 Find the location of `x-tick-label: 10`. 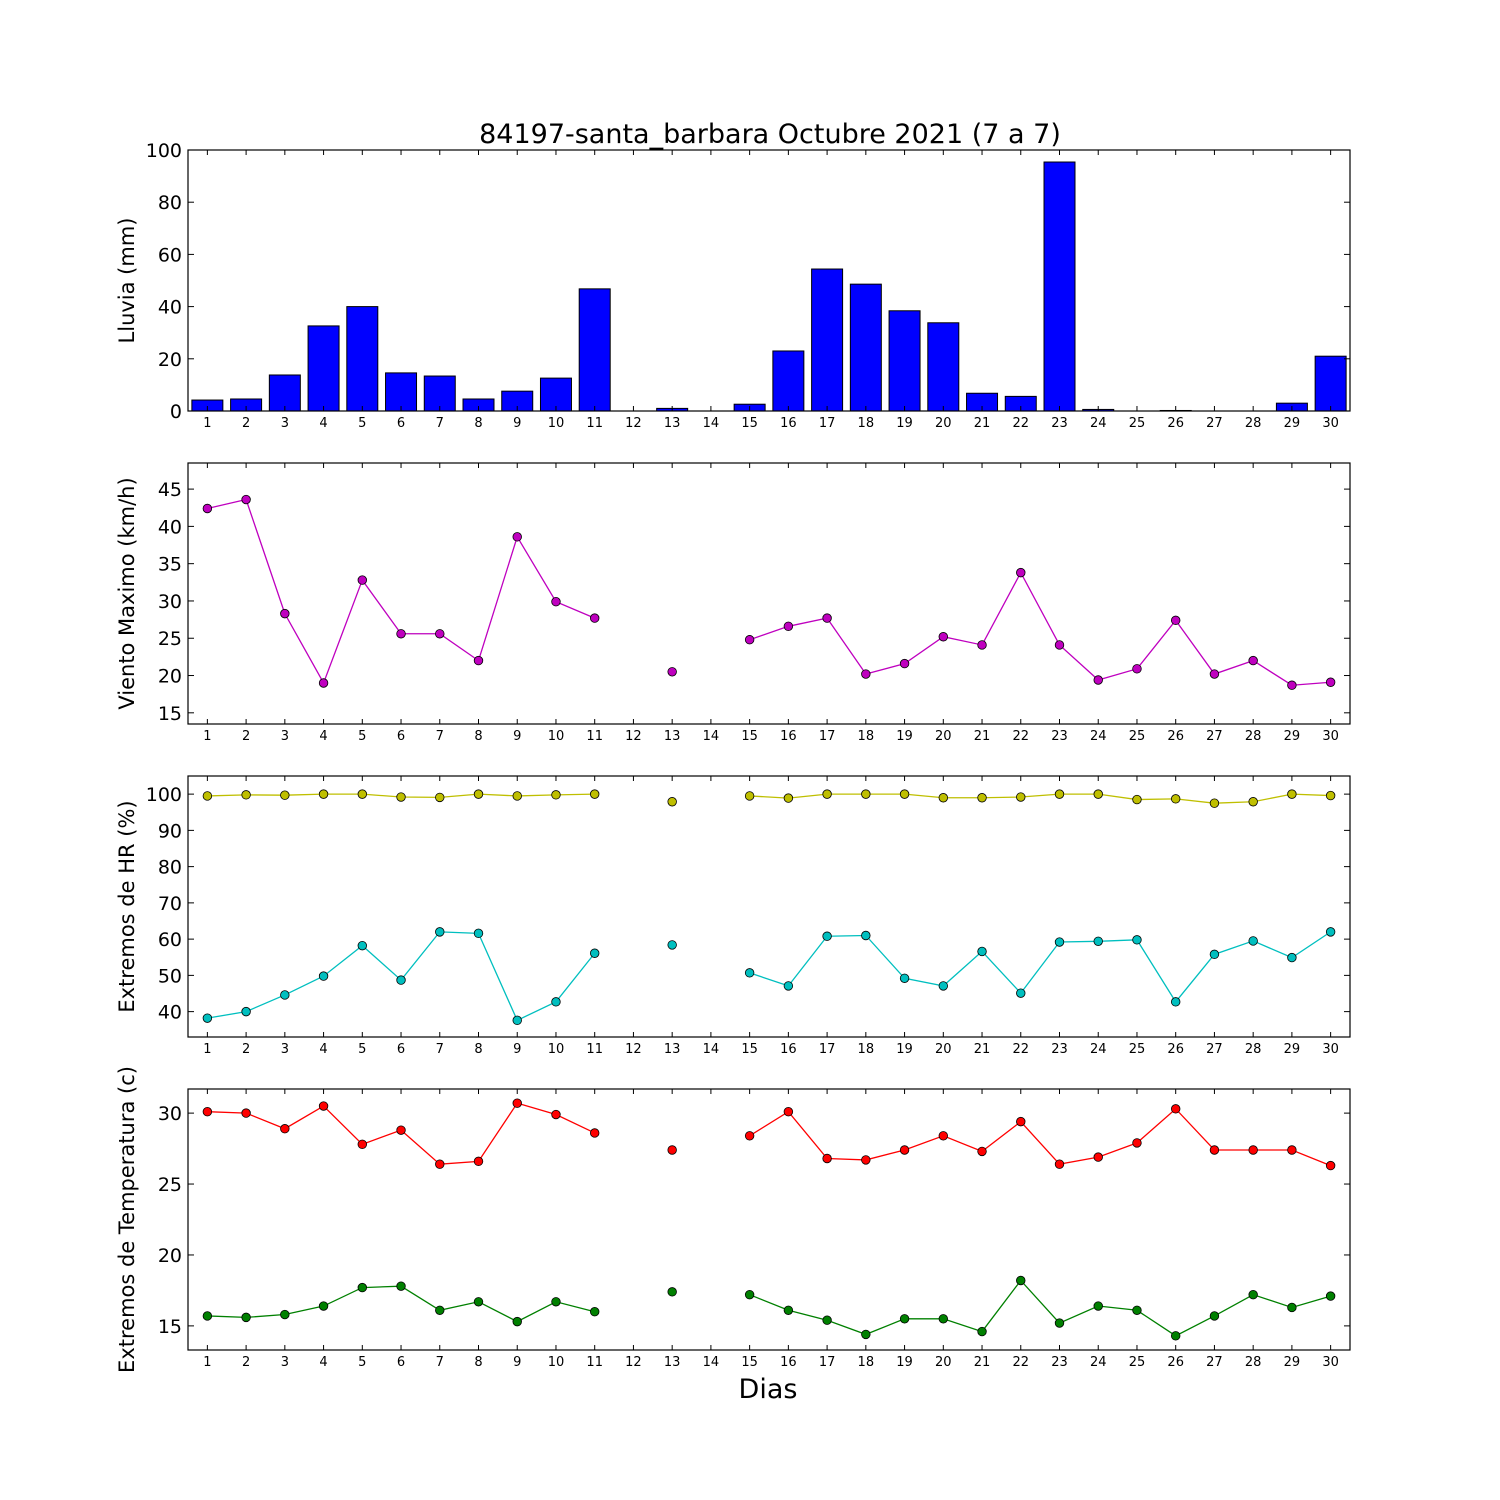

x-tick-label: 10 is located at coordinates (556, 736).